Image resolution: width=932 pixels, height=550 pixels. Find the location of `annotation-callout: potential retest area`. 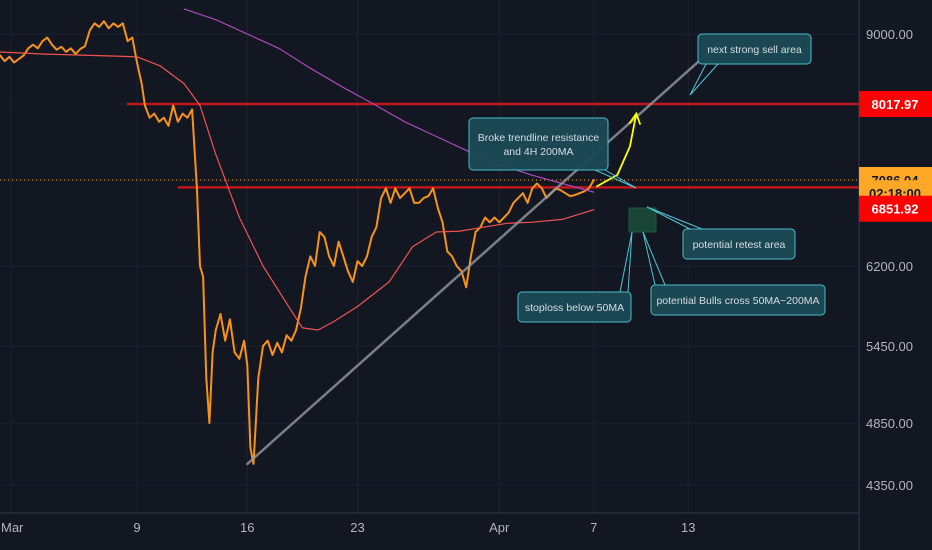

annotation-callout: potential retest area is located at coordinates (721, 233).